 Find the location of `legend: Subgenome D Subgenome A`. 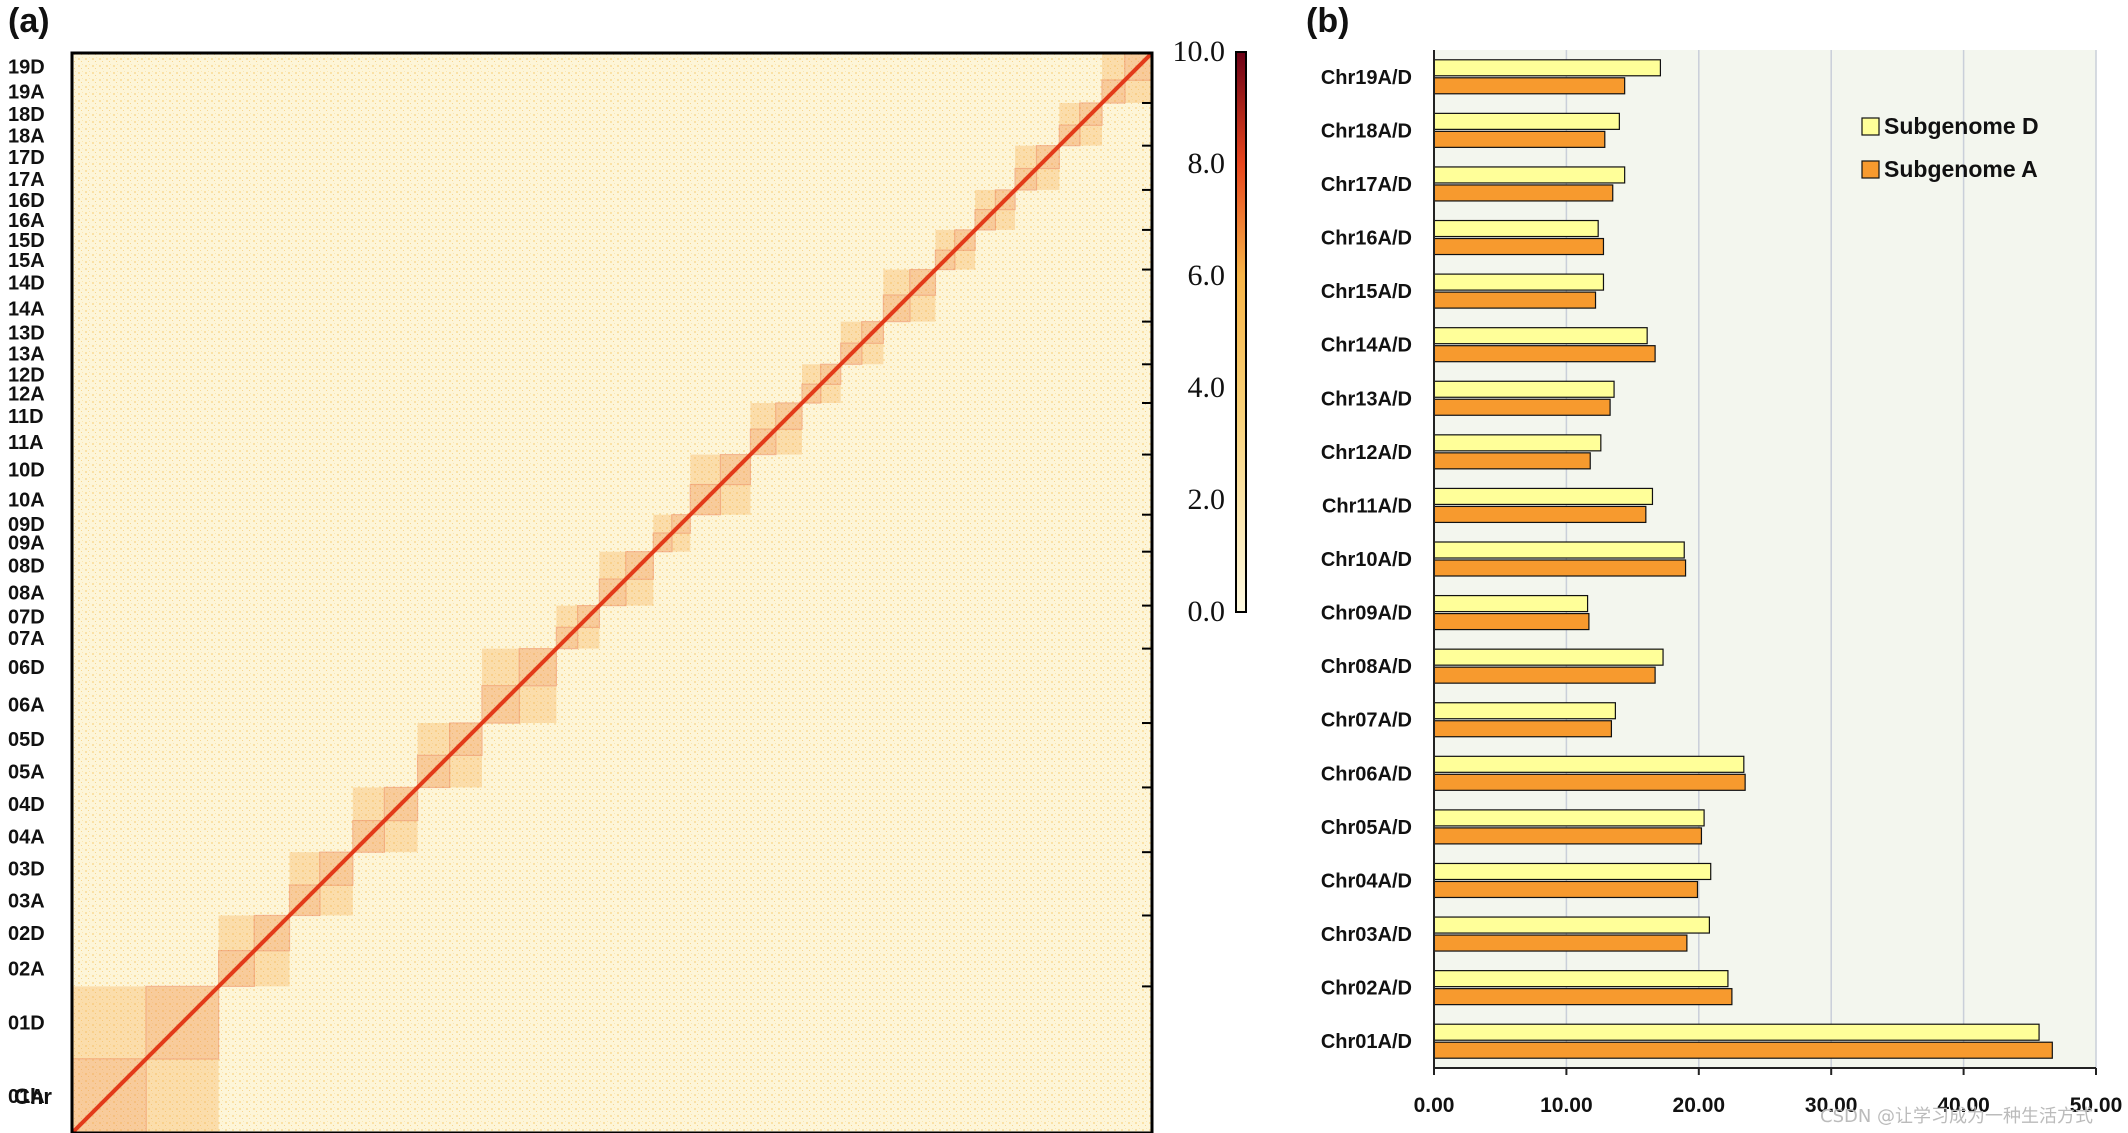

legend: Subgenome D Subgenome A is located at coordinates (1950, 147).